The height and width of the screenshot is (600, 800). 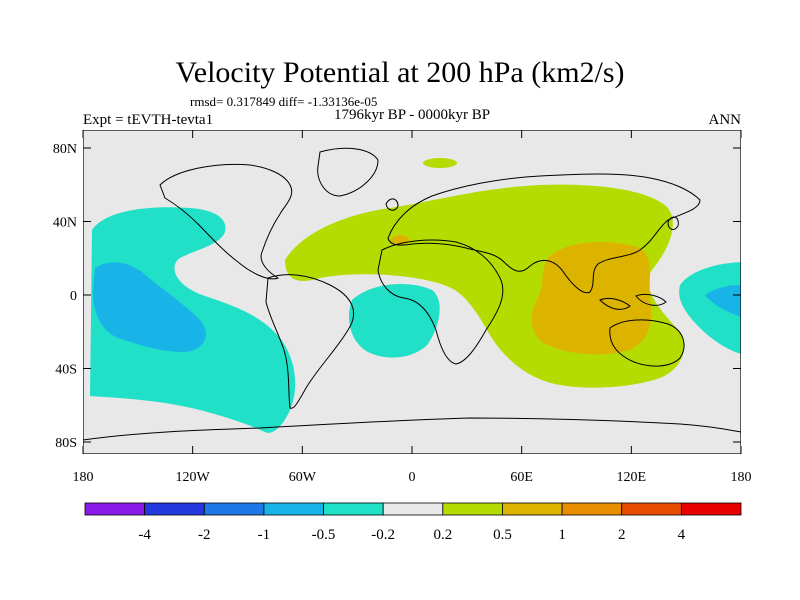 What do you see at coordinates (73, 296) in the screenshot?
I see `lat-tick-label: 0` at bounding box center [73, 296].